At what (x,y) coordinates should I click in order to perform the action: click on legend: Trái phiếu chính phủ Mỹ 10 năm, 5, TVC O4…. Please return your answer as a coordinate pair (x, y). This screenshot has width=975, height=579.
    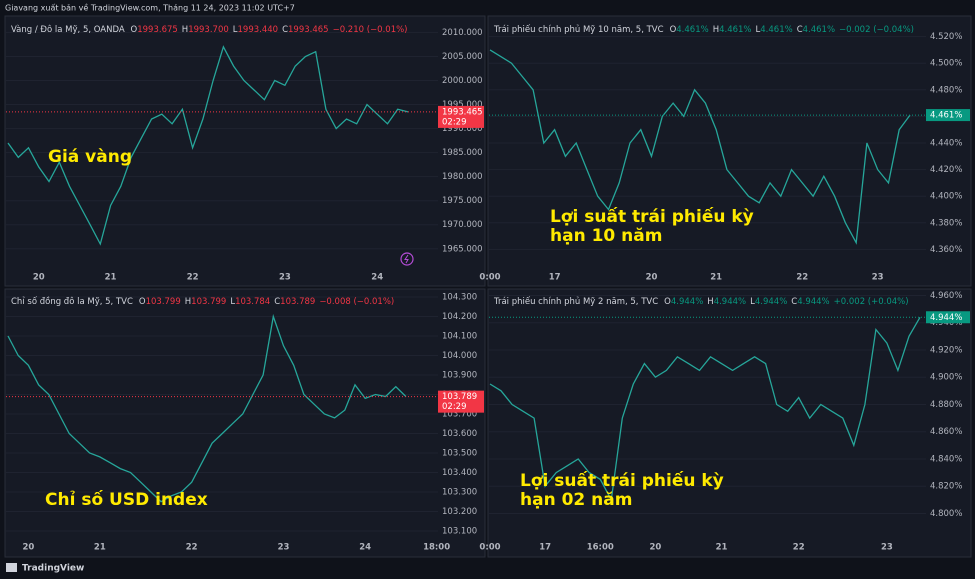
    Looking at the image, I should click on (703, 29).